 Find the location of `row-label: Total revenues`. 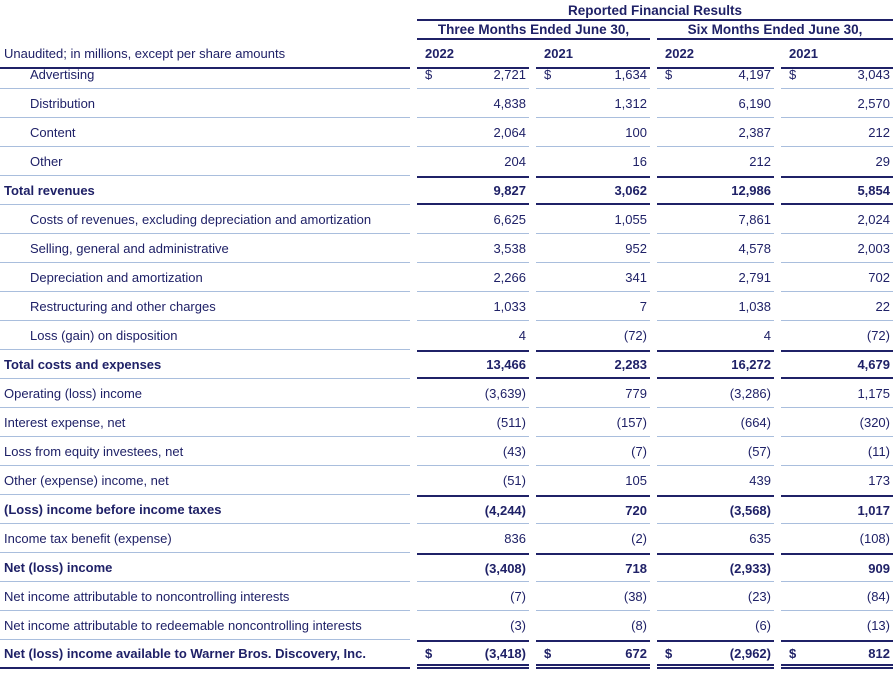

row-label: Total revenues is located at coordinates (205, 190).